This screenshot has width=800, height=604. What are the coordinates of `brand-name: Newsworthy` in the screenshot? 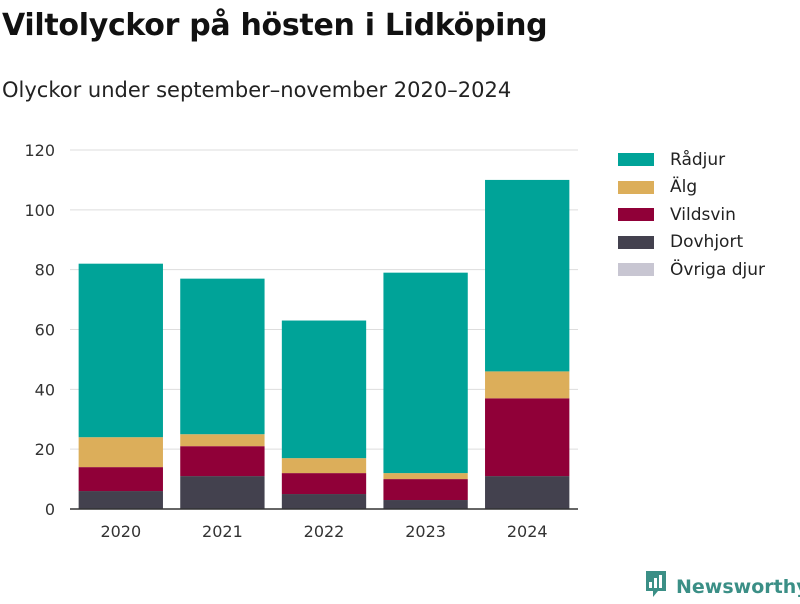 It's located at (738, 586).